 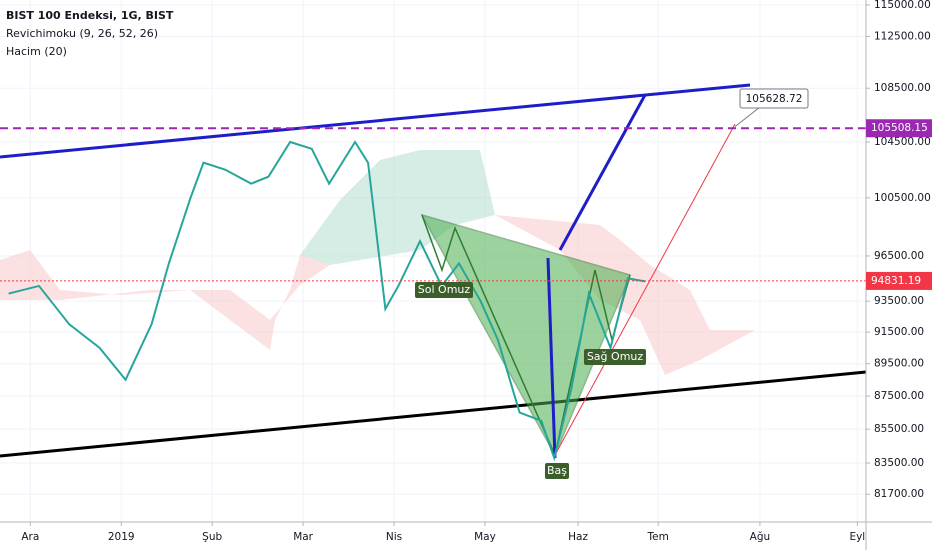 What do you see at coordinates (902, 198) in the screenshot?
I see `y-tick-label: 100500.00` at bounding box center [902, 198].